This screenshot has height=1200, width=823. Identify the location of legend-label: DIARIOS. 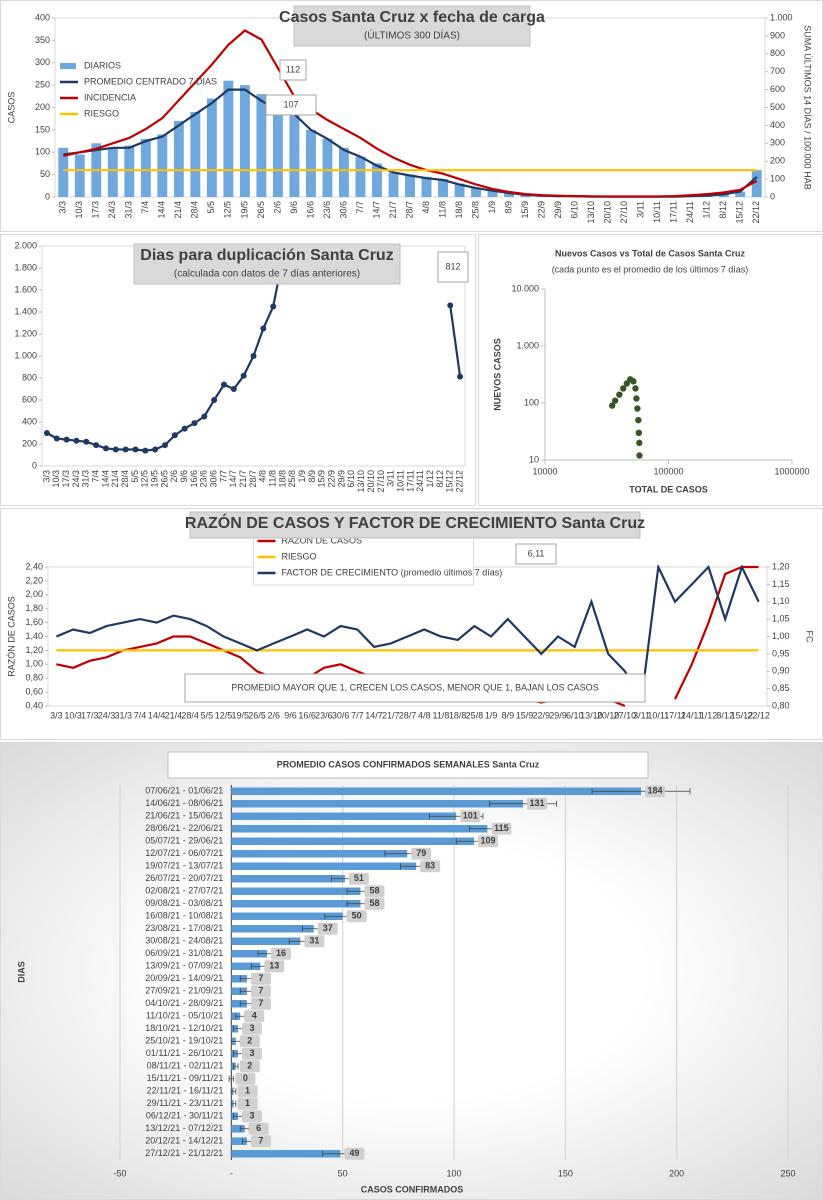
(102, 65).